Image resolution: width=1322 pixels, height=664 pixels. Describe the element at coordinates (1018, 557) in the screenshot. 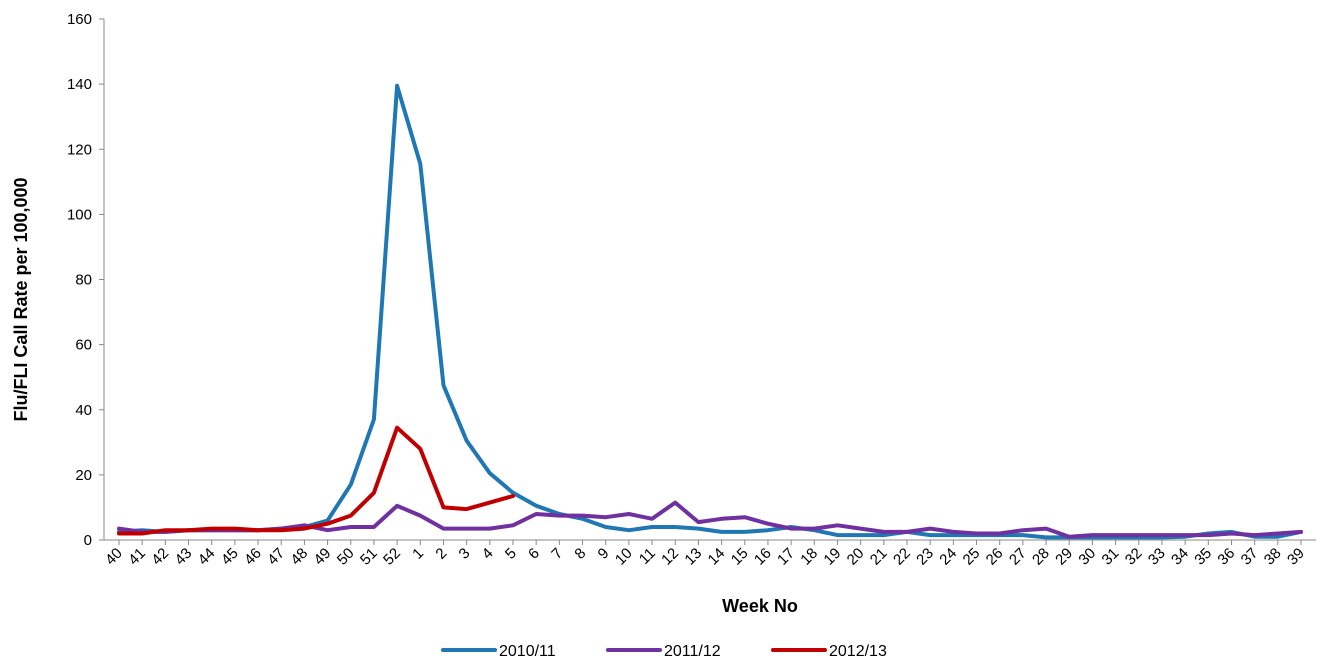

I see `x-tick-label: 27` at that location.